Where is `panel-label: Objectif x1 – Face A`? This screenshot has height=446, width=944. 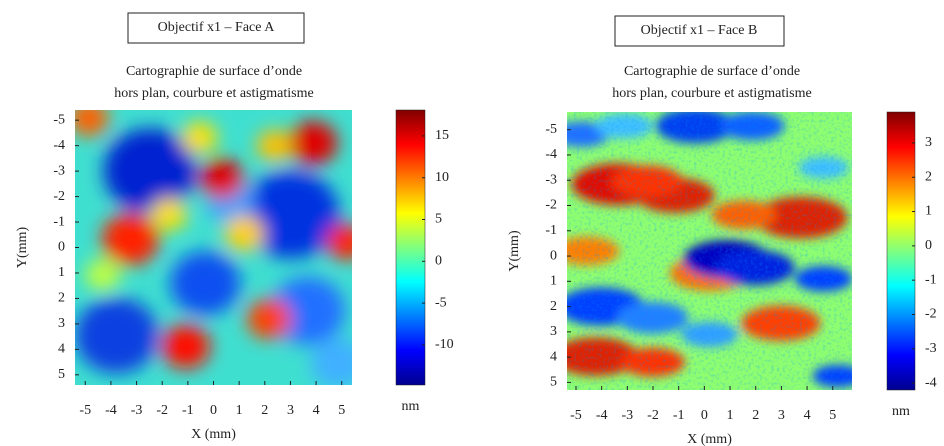
panel-label: Objectif x1 – Face A is located at coordinates (217, 27).